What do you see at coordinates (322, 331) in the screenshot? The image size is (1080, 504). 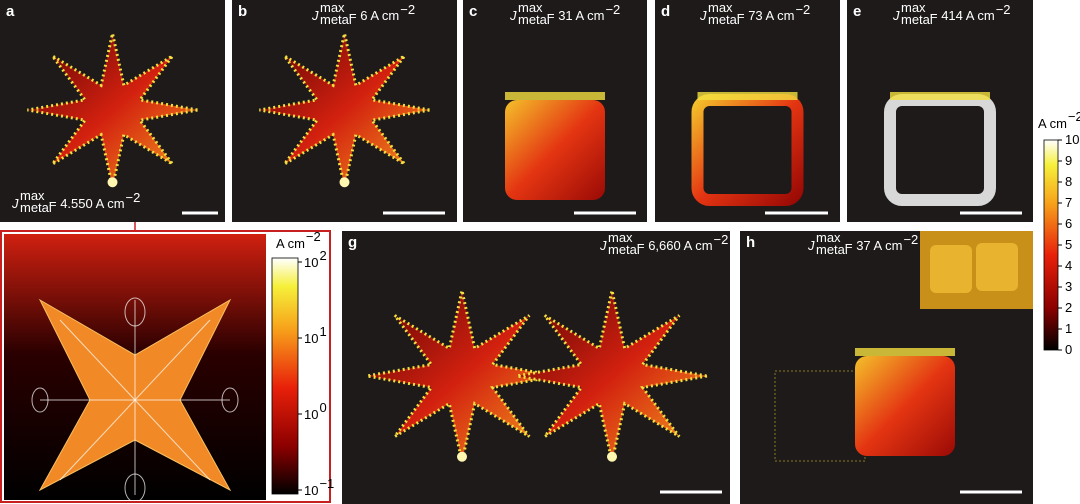 I see `colorbar-tick-exp: 1` at bounding box center [322, 331].